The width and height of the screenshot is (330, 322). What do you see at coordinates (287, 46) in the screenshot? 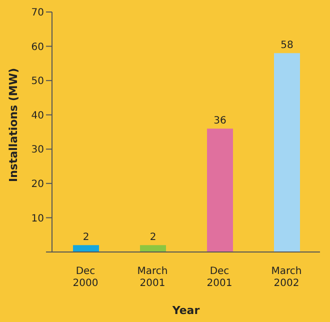
I see `data-label: 58` at bounding box center [287, 46].